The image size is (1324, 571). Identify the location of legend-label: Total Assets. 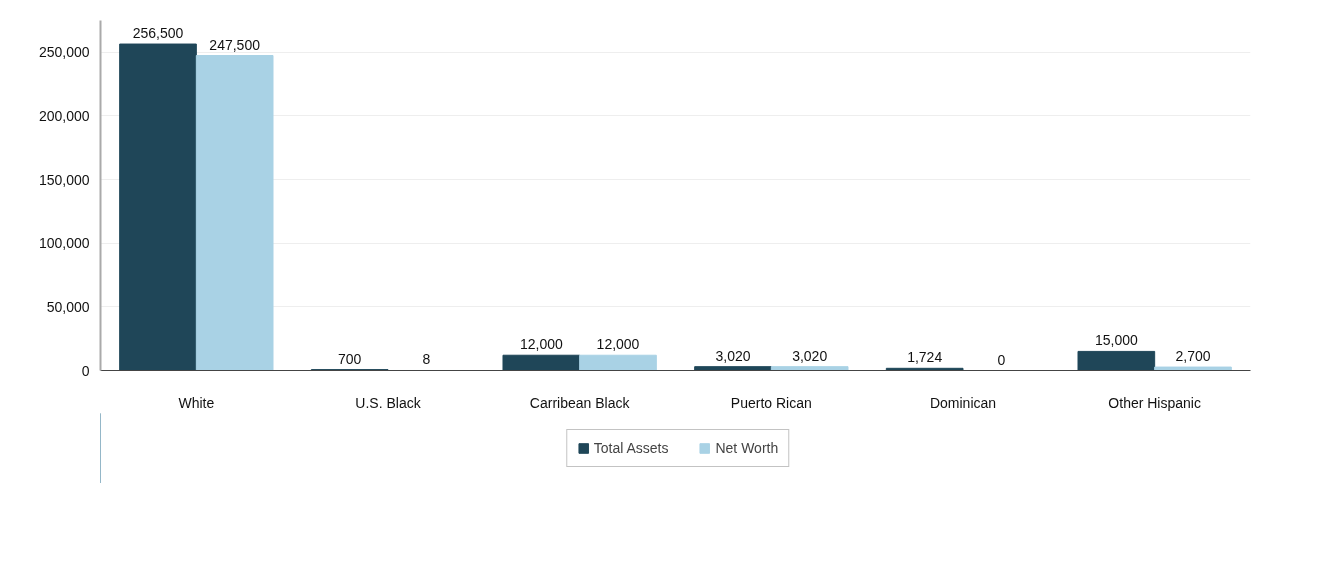
(631, 448).